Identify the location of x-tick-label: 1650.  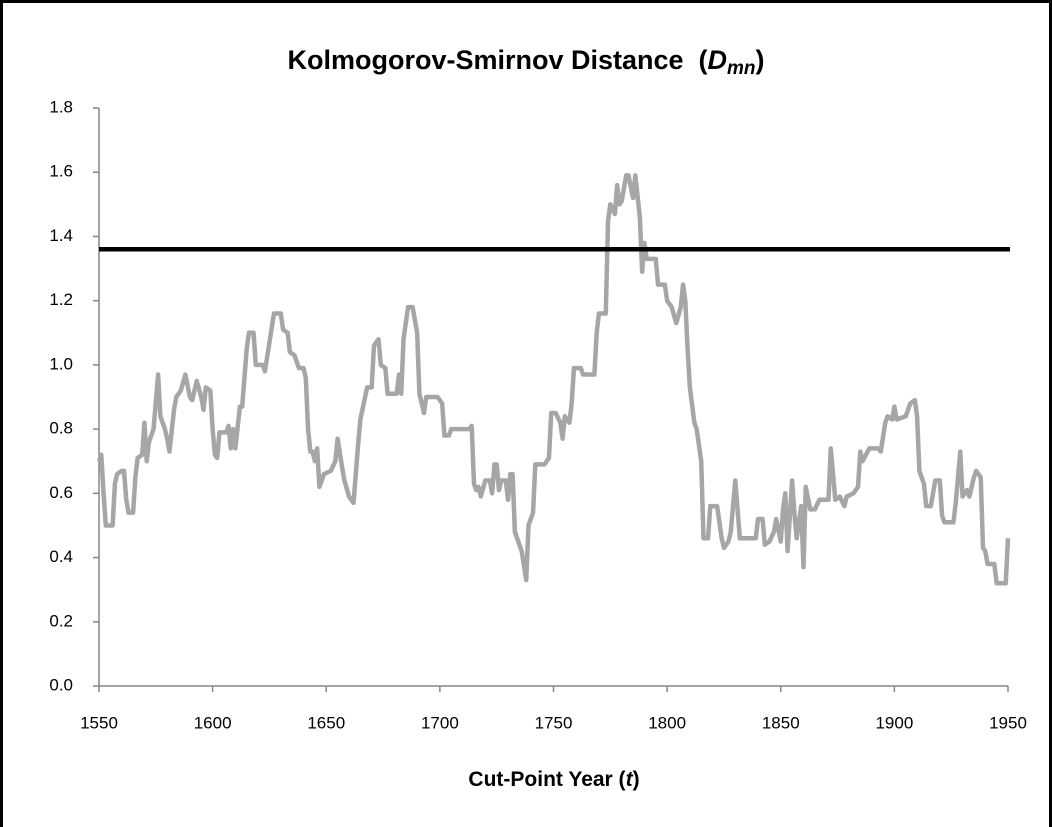
(326, 722).